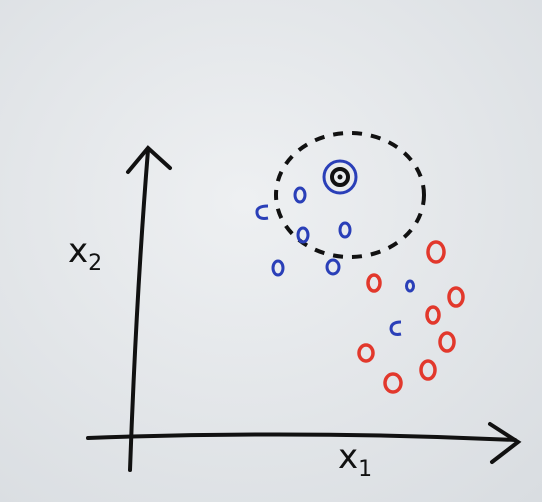  I want to click on y-axis, so click(139, 310).